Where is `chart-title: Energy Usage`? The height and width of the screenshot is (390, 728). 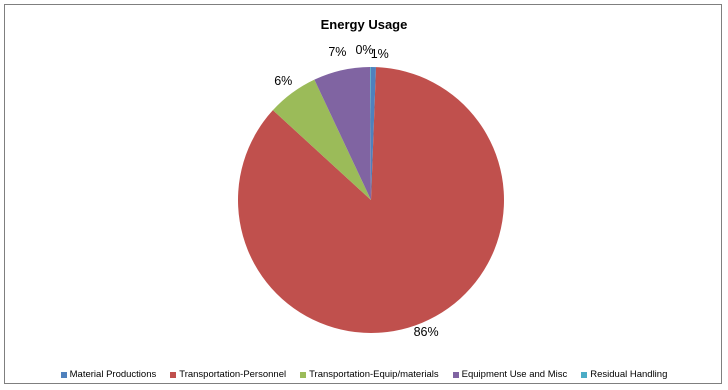
chart-title: Energy Usage is located at coordinates (364, 24).